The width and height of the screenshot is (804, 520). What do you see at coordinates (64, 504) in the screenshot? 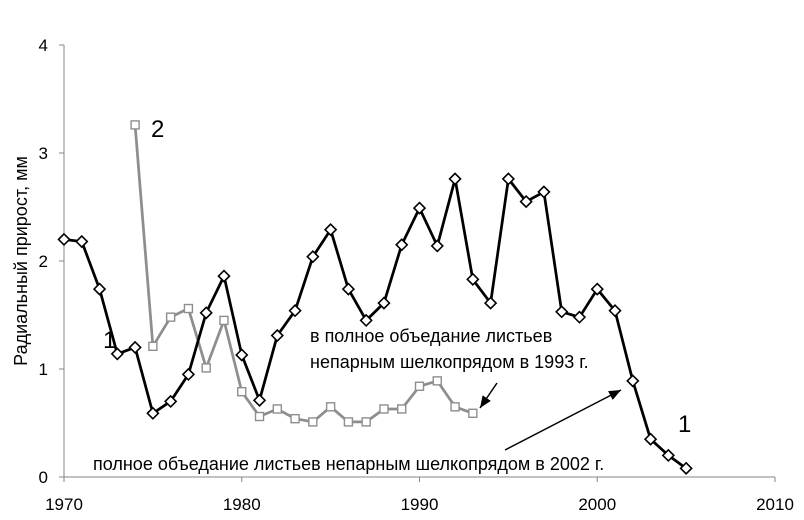
I see `x-tick-label: 1970` at bounding box center [64, 504].